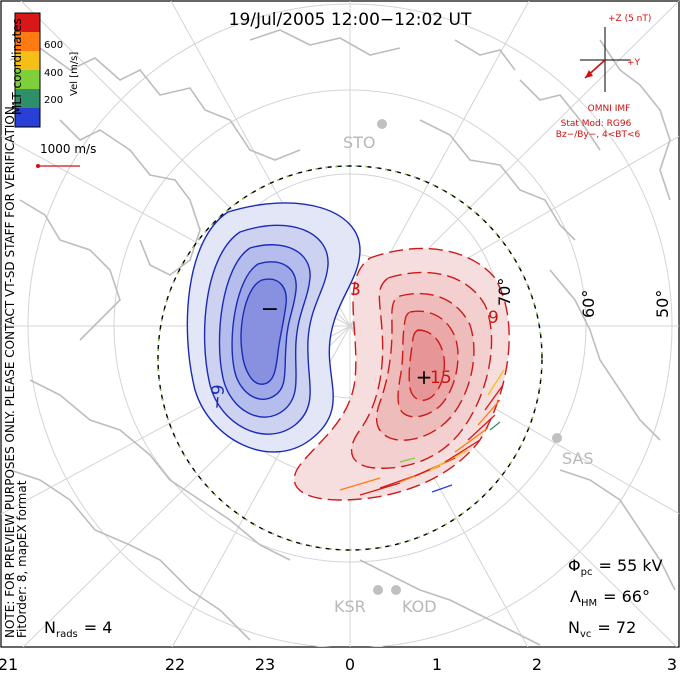 The height and width of the screenshot is (674, 680). Describe the element at coordinates (175, 664) in the screenshot. I see `mlt-label-22: 22` at that location.